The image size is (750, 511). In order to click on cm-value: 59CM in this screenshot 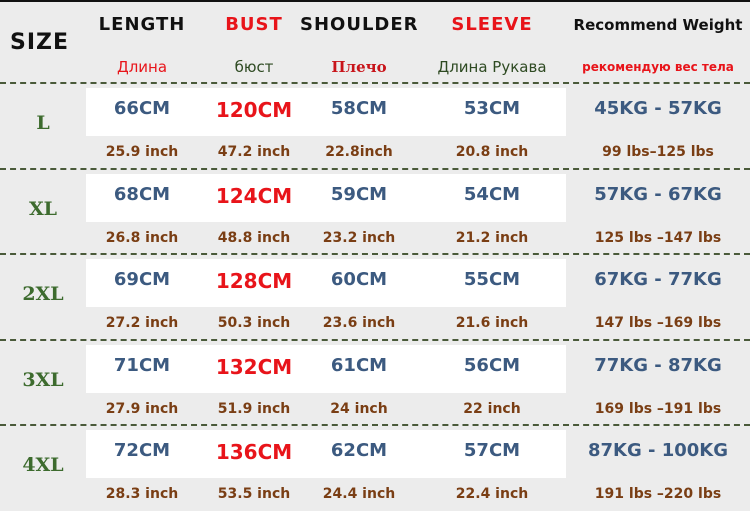, I will do `click(359, 194)`.